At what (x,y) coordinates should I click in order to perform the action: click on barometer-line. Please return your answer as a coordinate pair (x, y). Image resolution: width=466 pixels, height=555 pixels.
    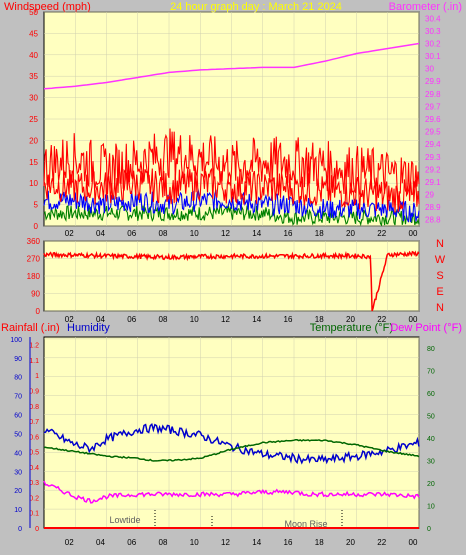
    Looking at the image, I should click on (231, 66).